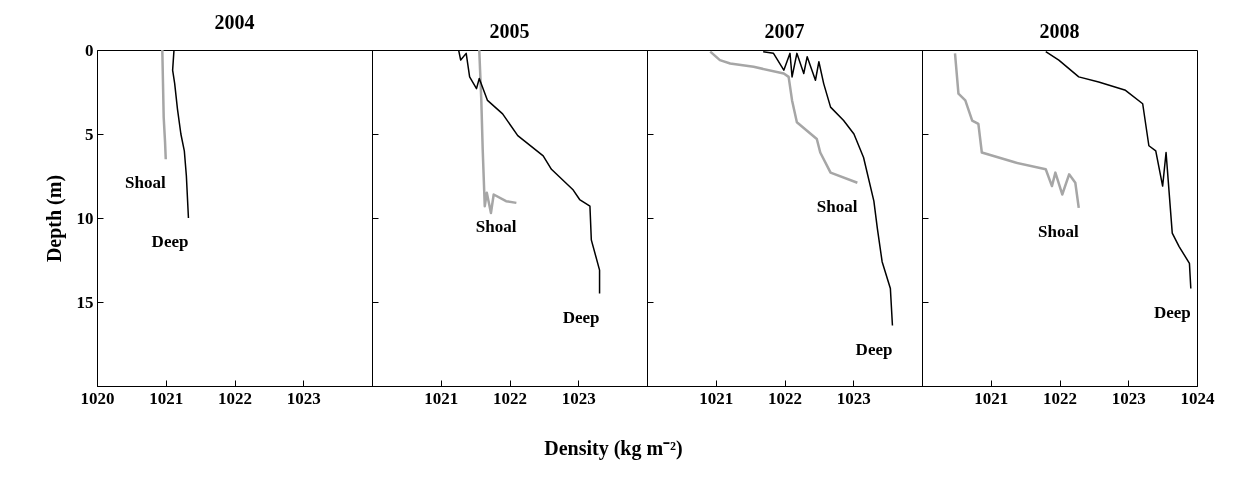 This screenshot has width=1237, height=492. What do you see at coordinates (1197, 398) in the screenshot?
I see `x-tick-label: 1024` at bounding box center [1197, 398].